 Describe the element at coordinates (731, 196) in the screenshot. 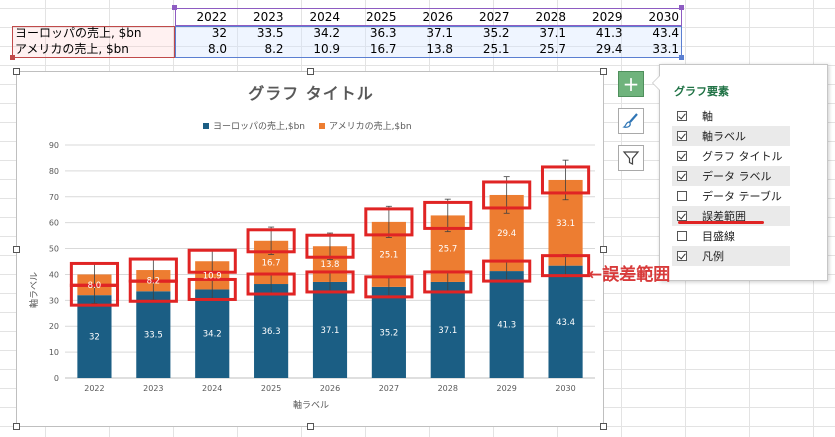

I see `chart-element-option: データ テーブル` at that location.